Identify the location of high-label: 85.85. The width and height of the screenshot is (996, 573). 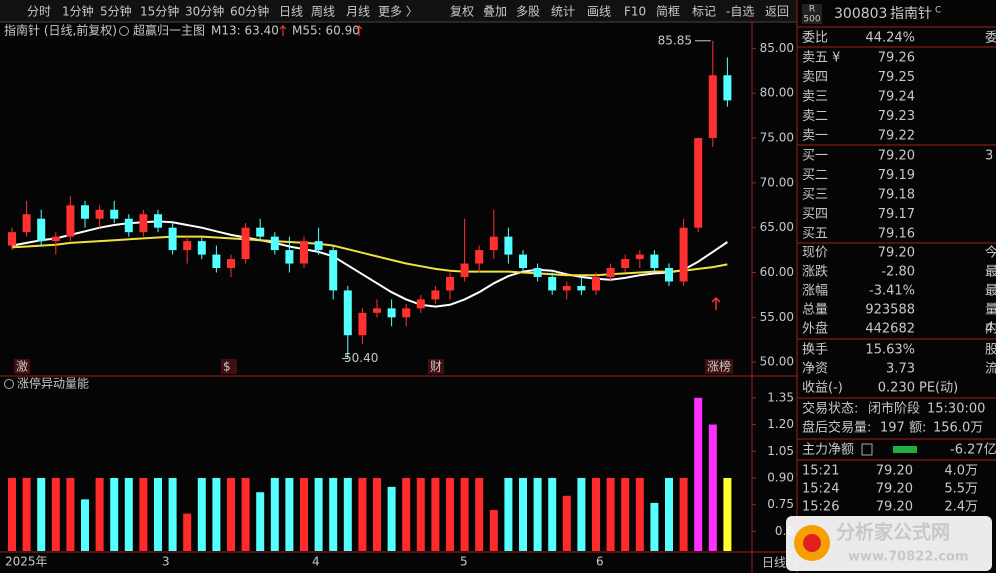
(675, 40).